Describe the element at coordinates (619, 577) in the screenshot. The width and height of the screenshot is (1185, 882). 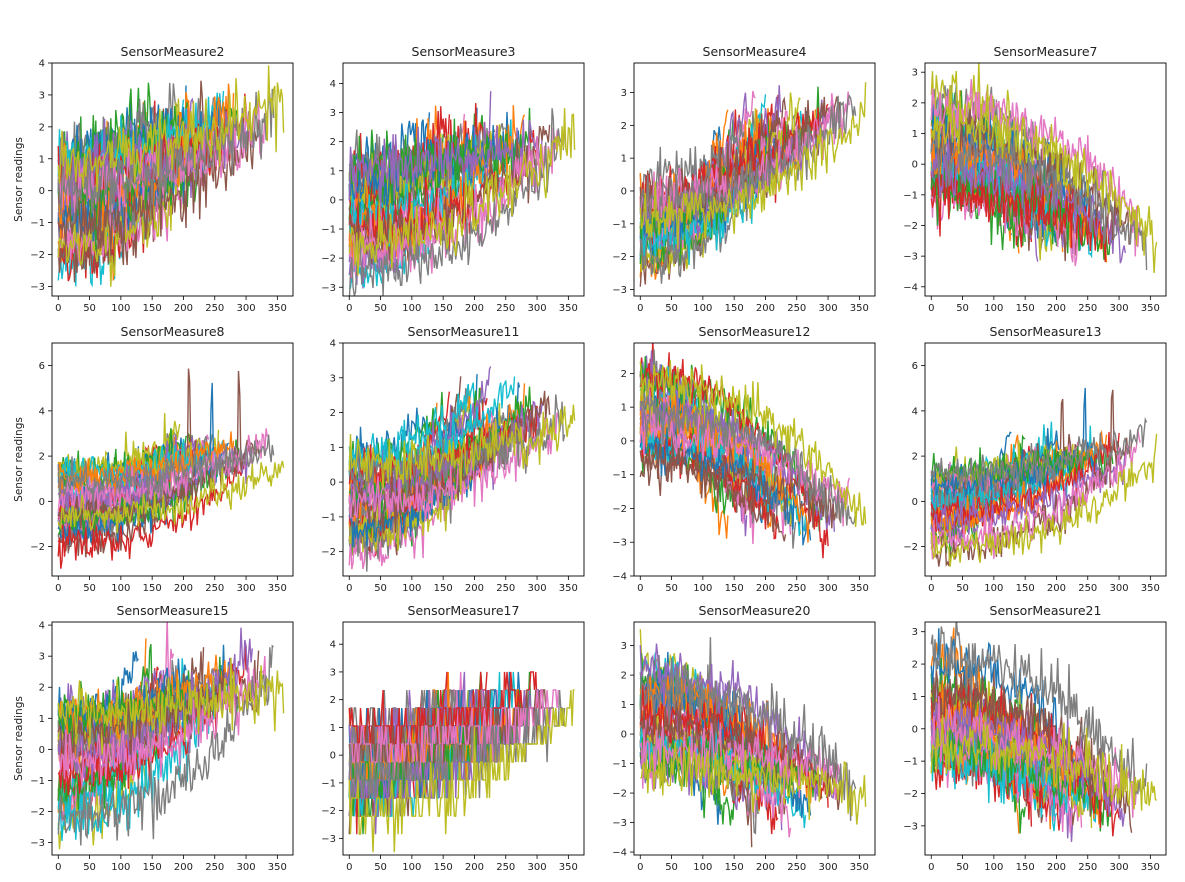
I see `y-tick-label: −4` at that location.